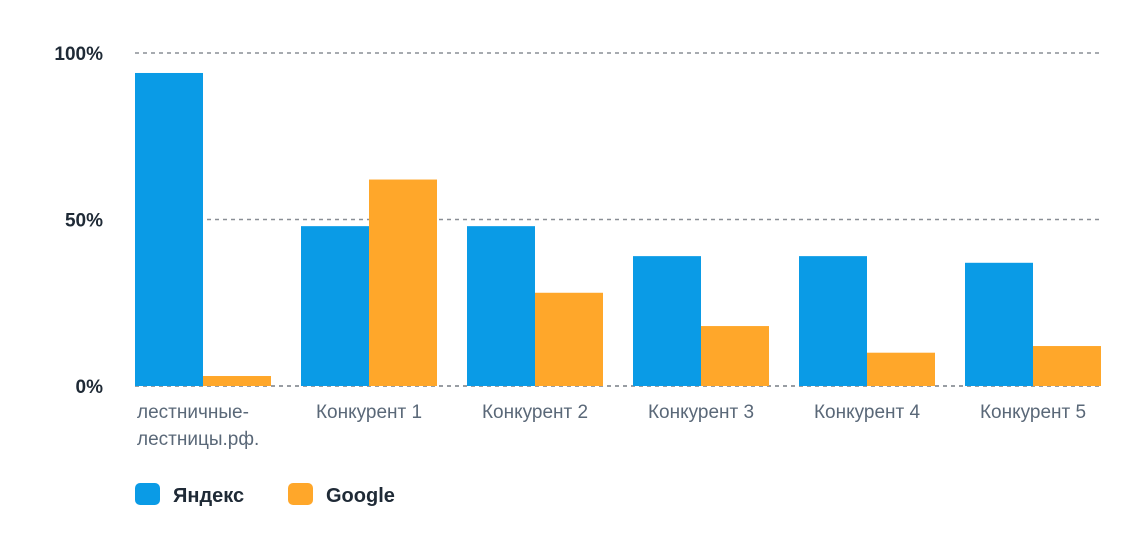 The image size is (1137, 548). Describe the element at coordinates (208, 496) in the screenshot. I see `legend-label-yandex: Яндекс` at that location.